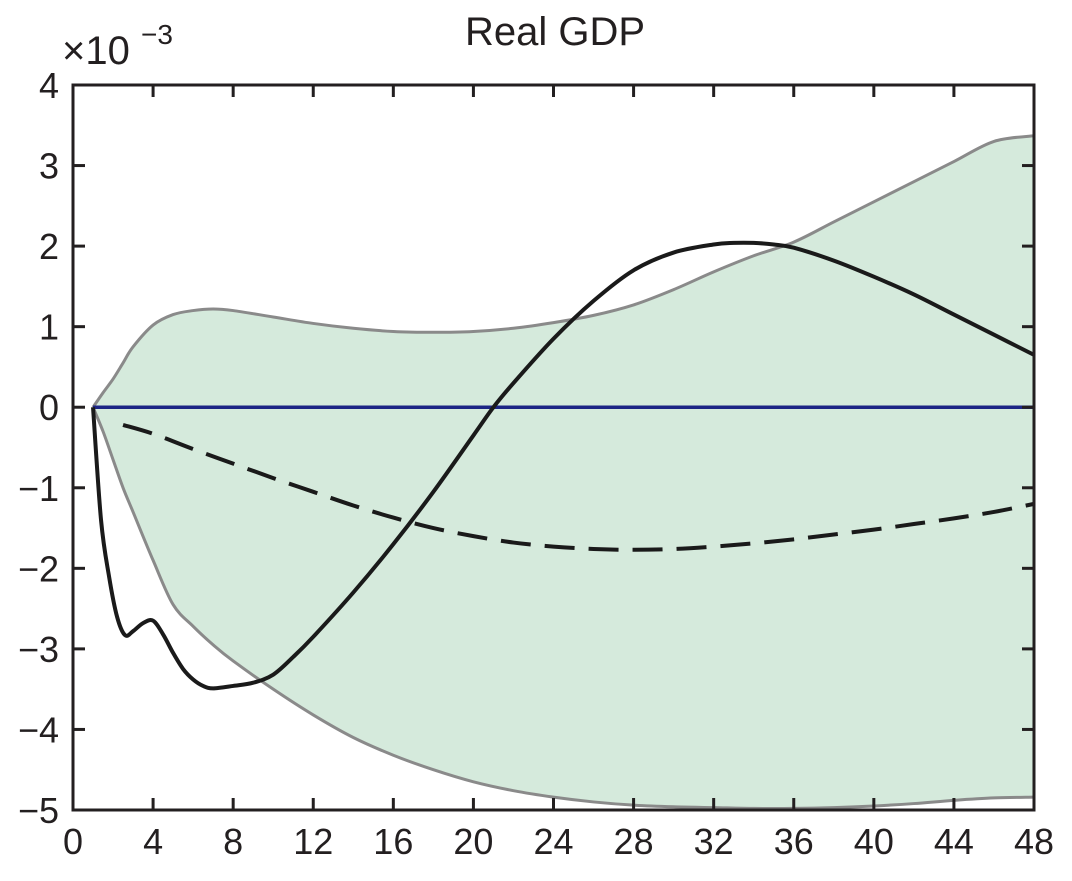 The image size is (1072, 881). Describe the element at coordinates (49, 246) in the screenshot. I see `y-tick-label: 2` at that location.